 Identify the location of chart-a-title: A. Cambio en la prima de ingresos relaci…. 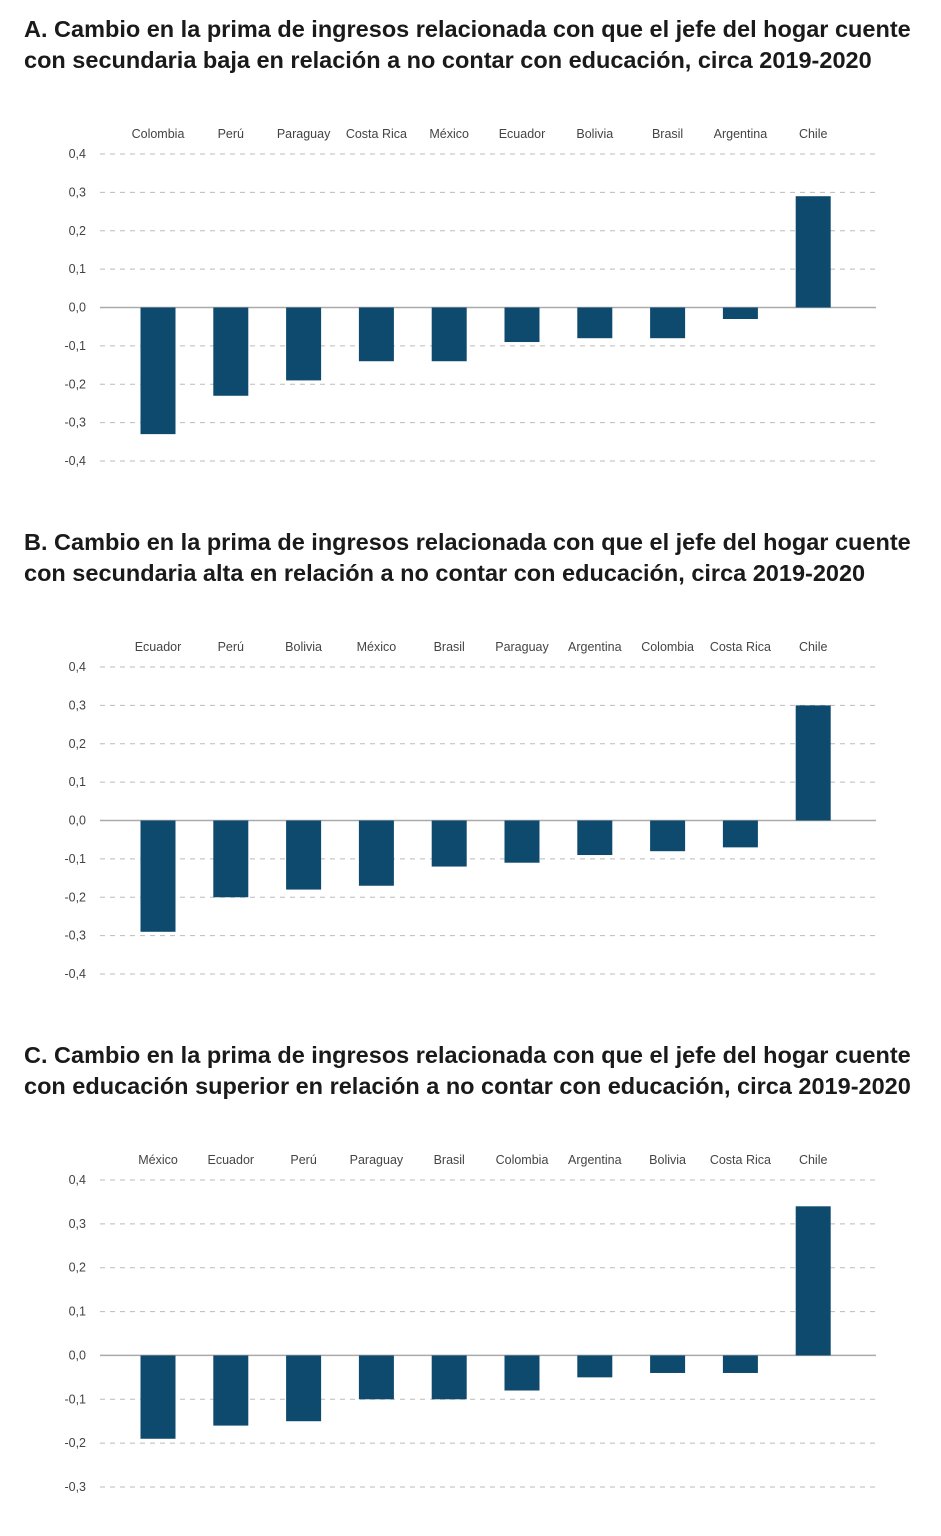
(467, 44).